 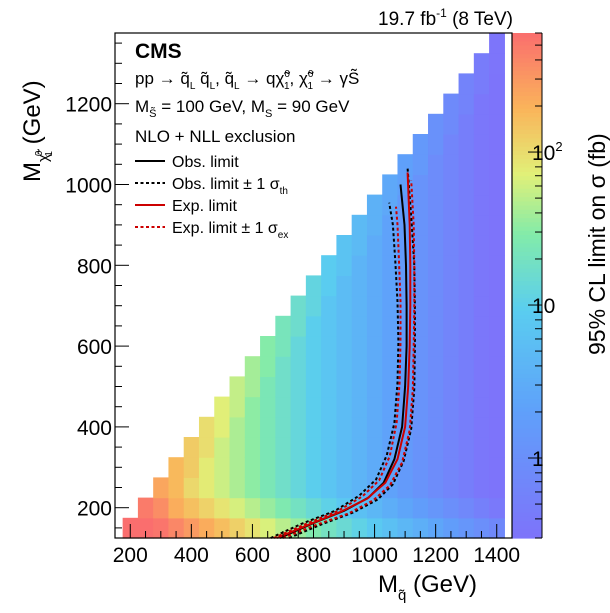 I want to click on z-tick-label: 1, so click(x=538, y=459).